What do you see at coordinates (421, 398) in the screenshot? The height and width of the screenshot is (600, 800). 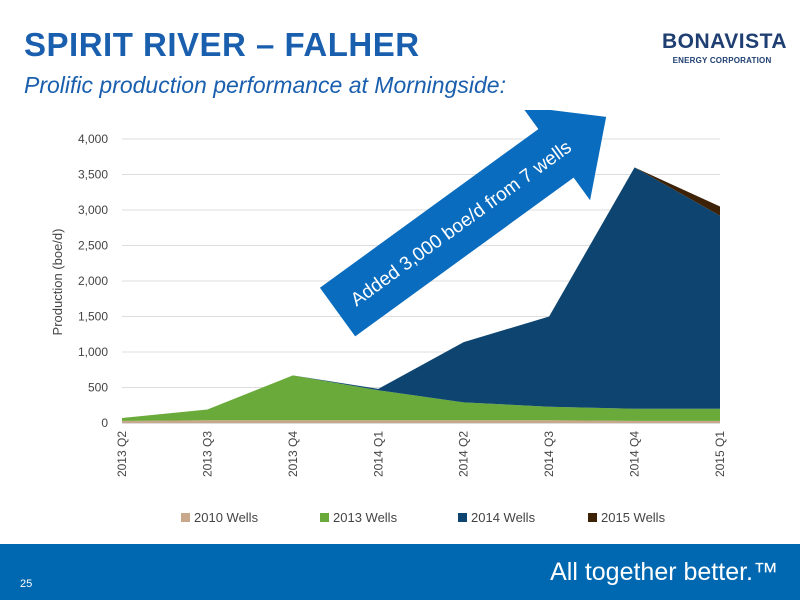 I see `area-2013-wells` at bounding box center [421, 398].